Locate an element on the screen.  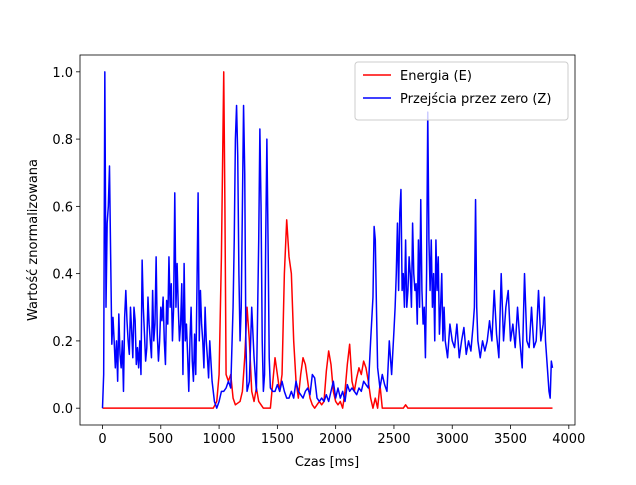
legend-label: Energia (E) is located at coordinates (436, 76).